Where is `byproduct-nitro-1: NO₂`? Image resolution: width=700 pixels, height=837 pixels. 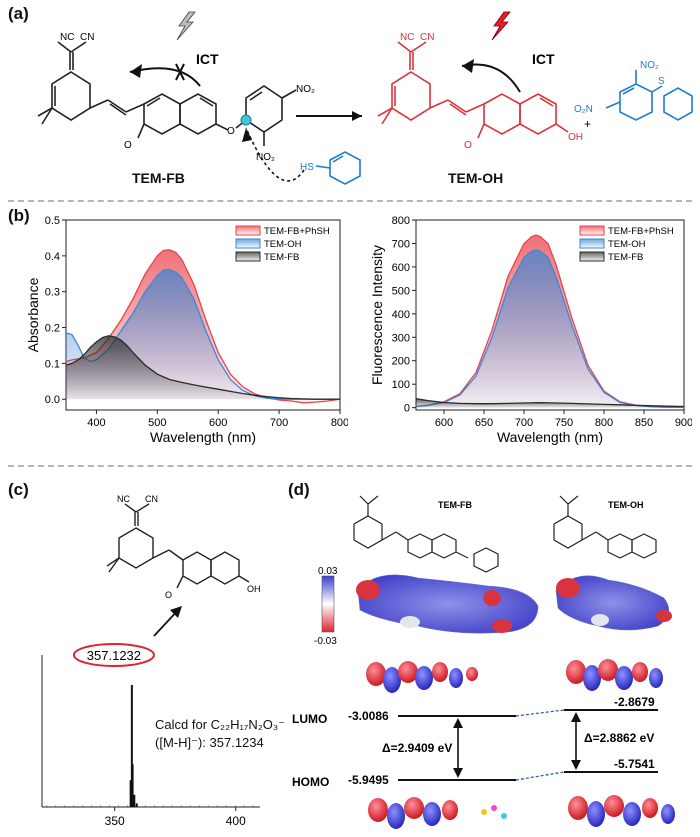 byproduct-nitro-1: NO₂ is located at coordinates (649, 65).